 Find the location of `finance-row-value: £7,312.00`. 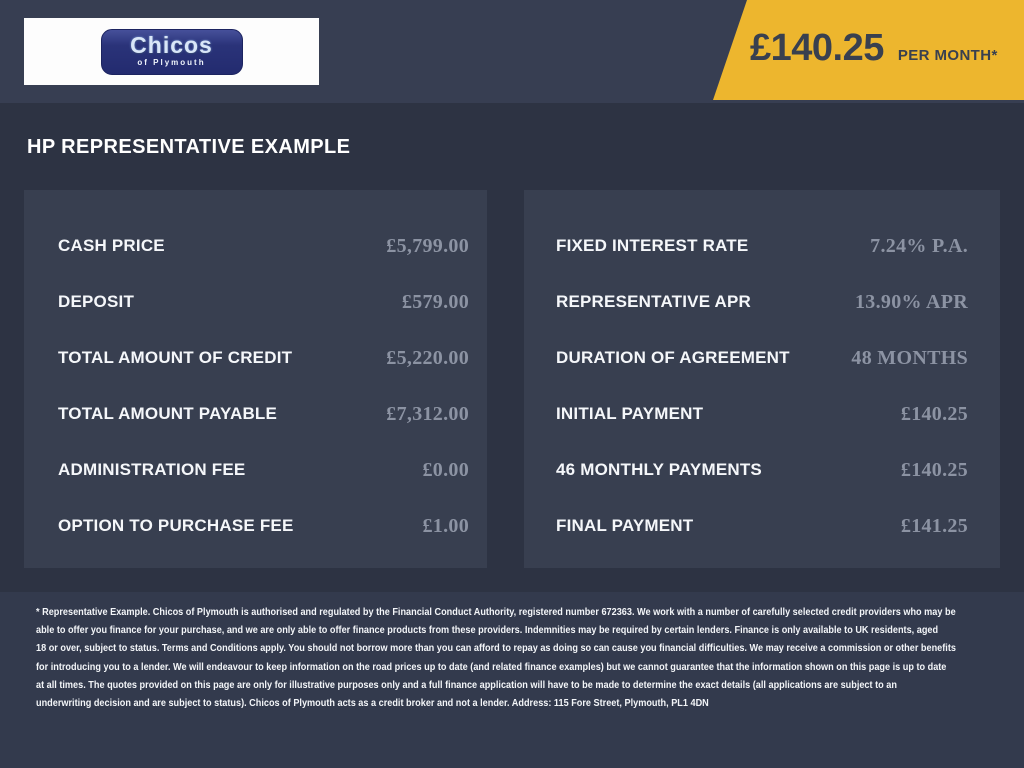

finance-row-value: £7,312.00 is located at coordinates (427, 413).